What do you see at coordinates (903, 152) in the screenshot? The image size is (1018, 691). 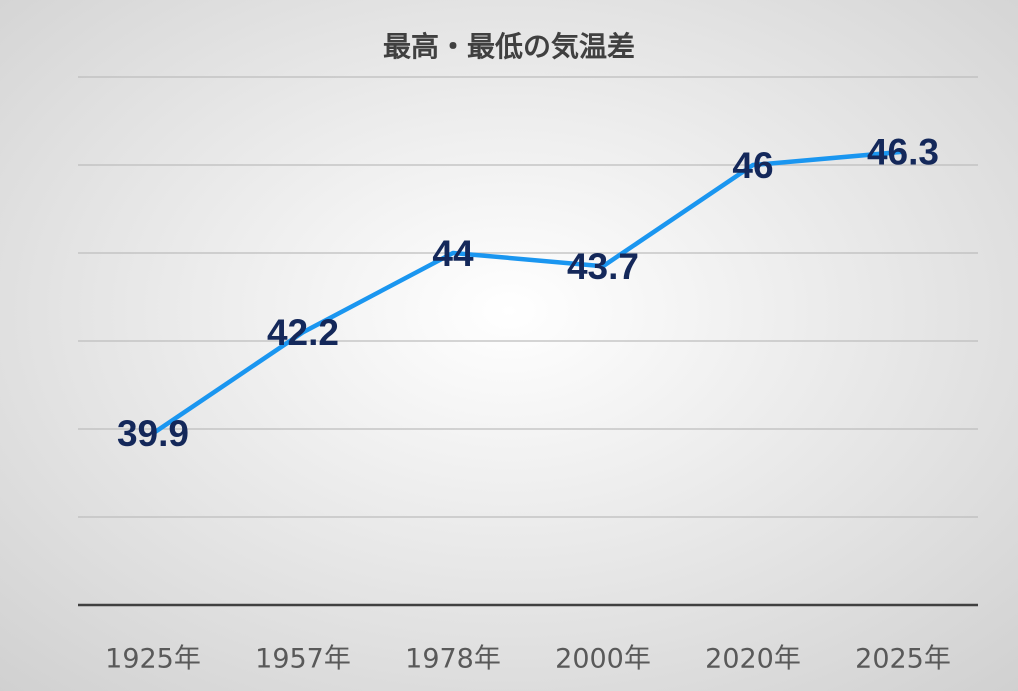 I see `data-label: 46.3` at bounding box center [903, 152].